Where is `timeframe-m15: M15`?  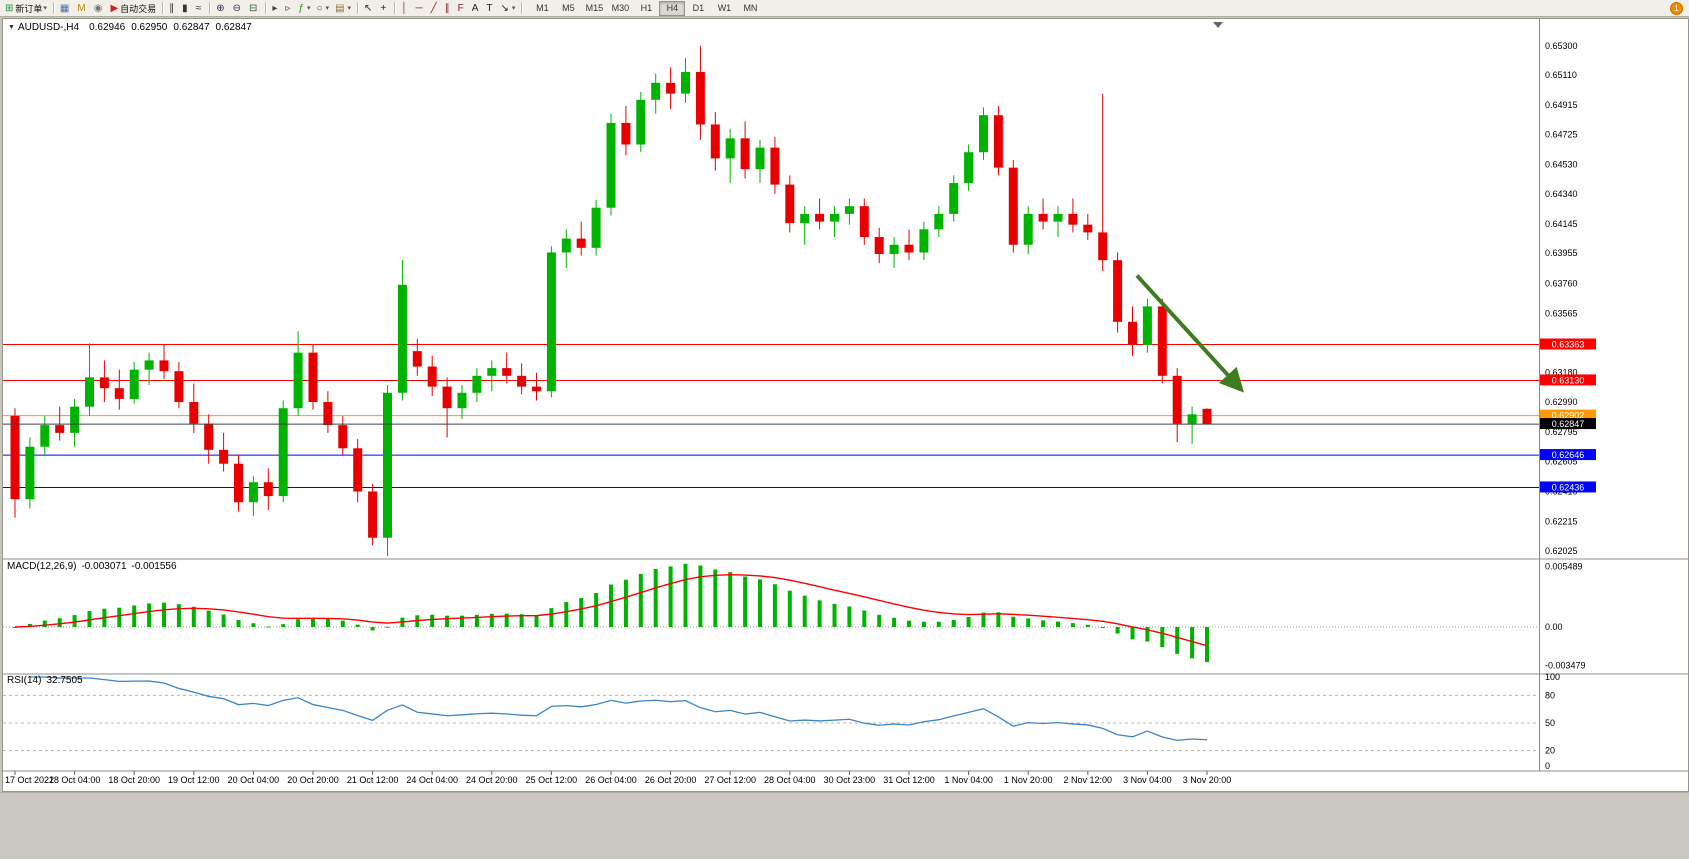
timeframe-m15: M15 is located at coordinates (594, 7).